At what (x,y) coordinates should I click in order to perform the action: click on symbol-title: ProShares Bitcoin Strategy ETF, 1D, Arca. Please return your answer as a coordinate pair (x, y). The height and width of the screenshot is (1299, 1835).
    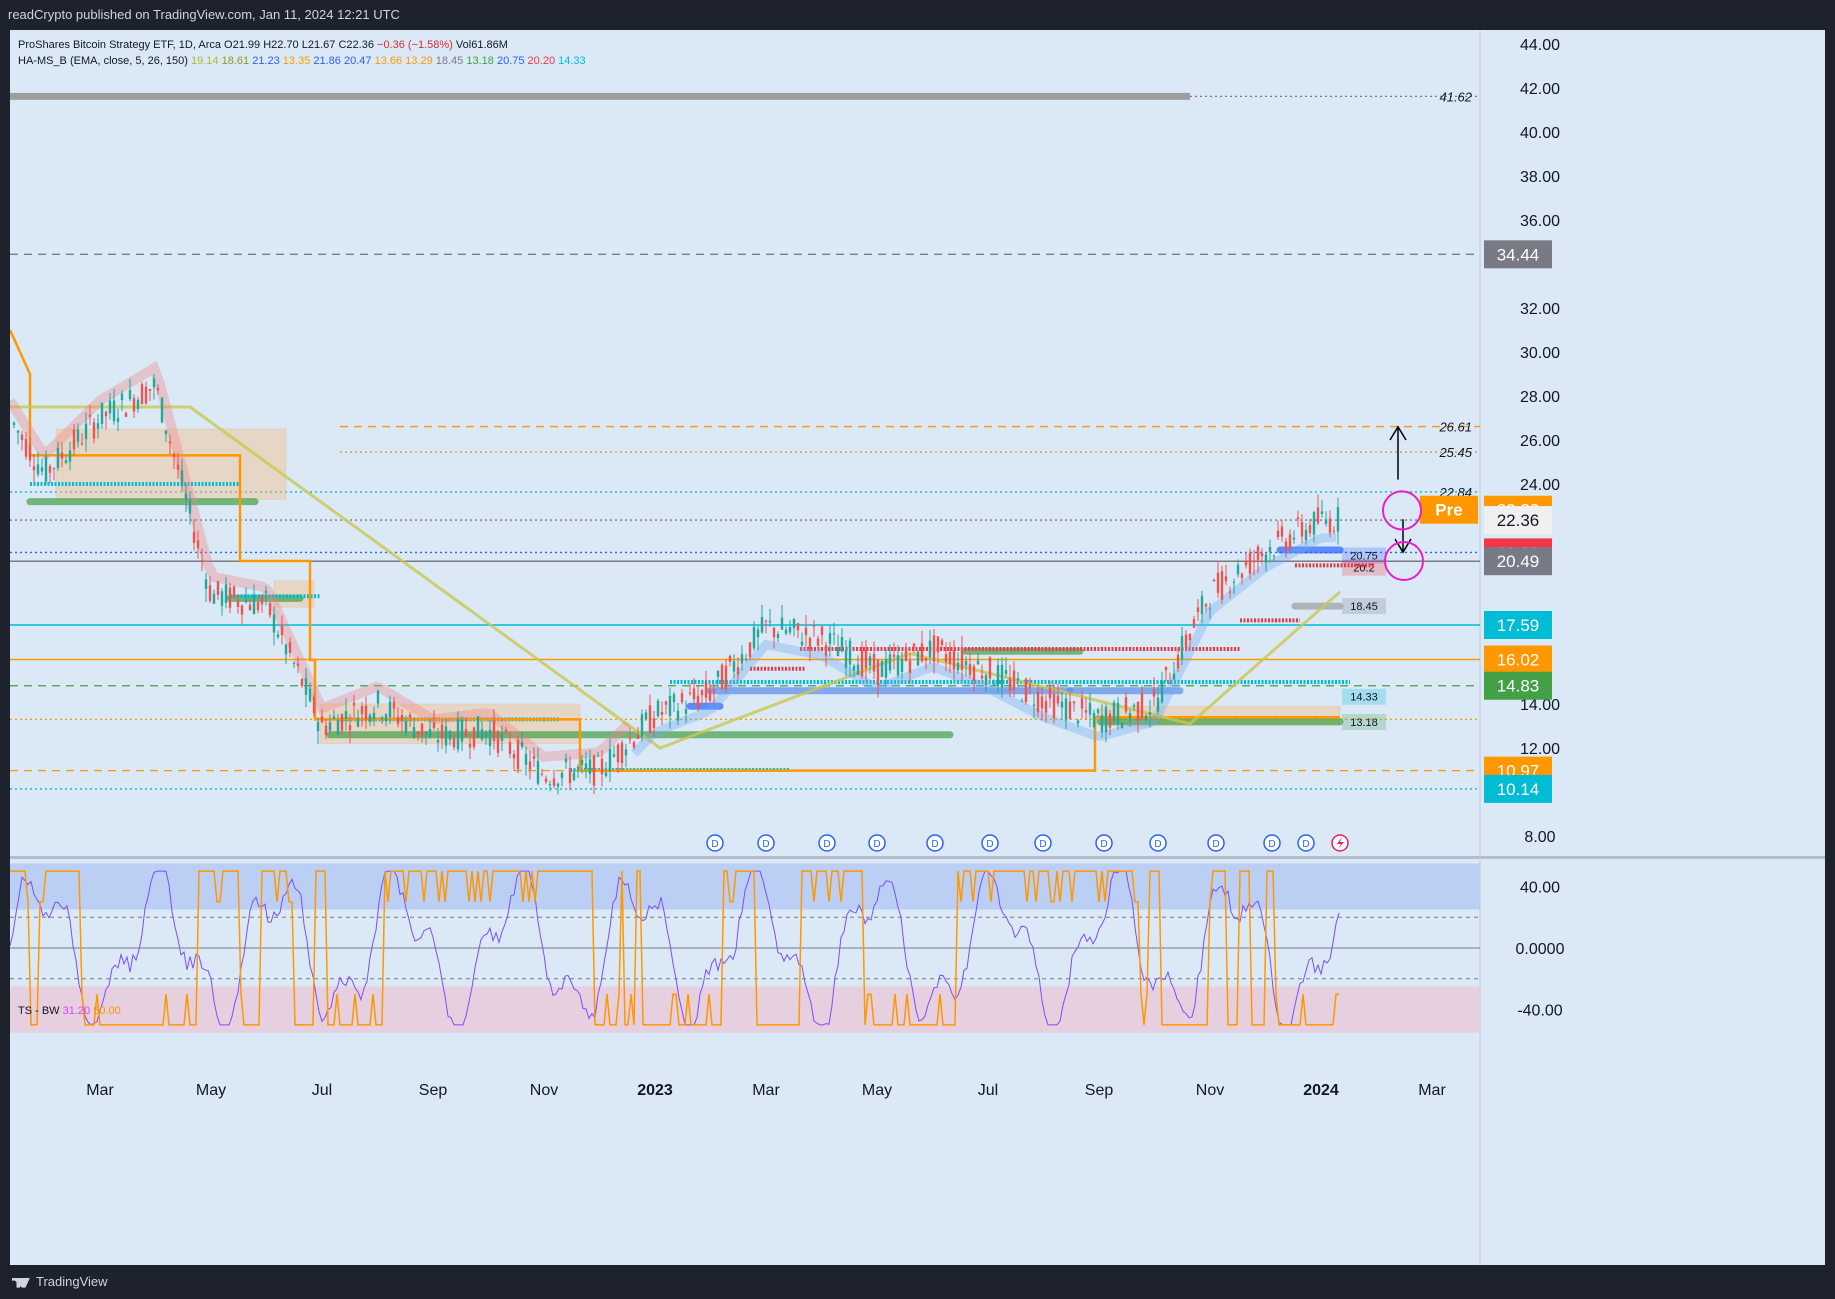
    Looking at the image, I should click on (119, 45).